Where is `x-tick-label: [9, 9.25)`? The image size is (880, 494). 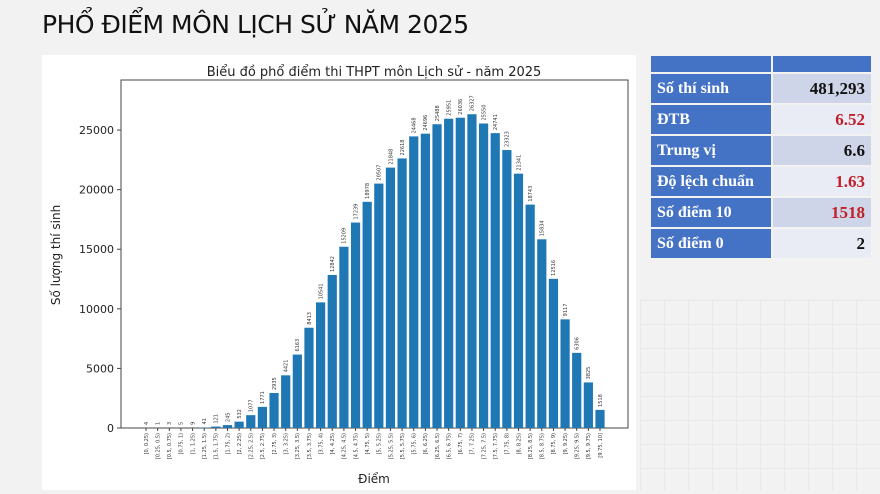
x-tick-label: [9, 9.25) is located at coordinates (566, 443).